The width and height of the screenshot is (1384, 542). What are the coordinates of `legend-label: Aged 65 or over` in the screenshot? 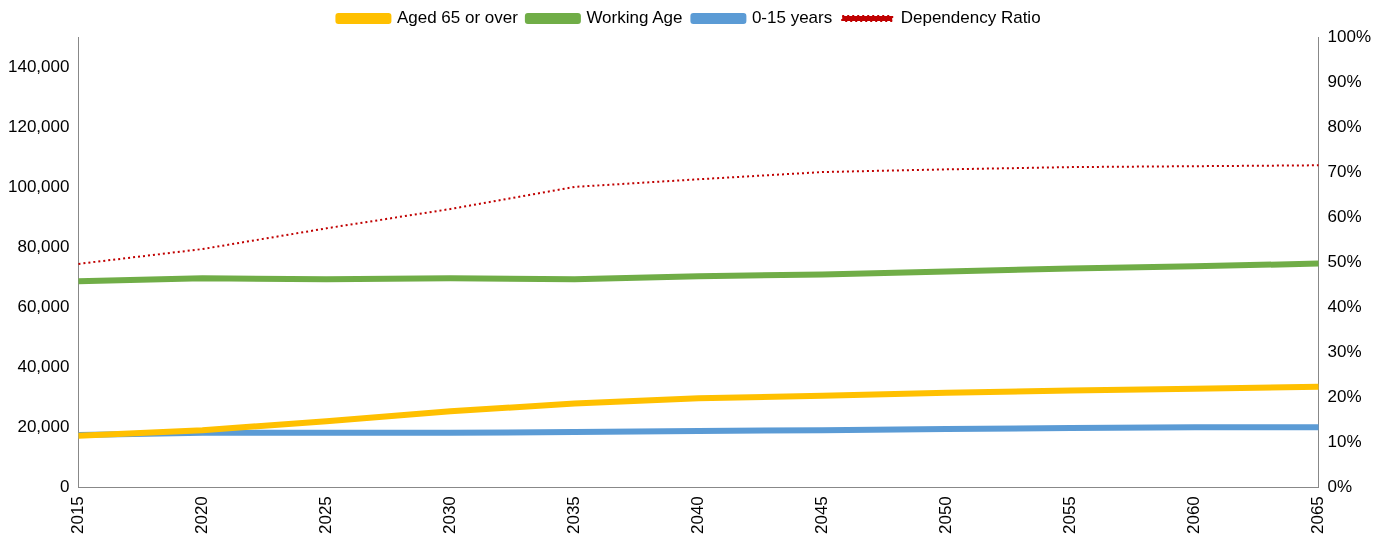 It's located at (457, 18).